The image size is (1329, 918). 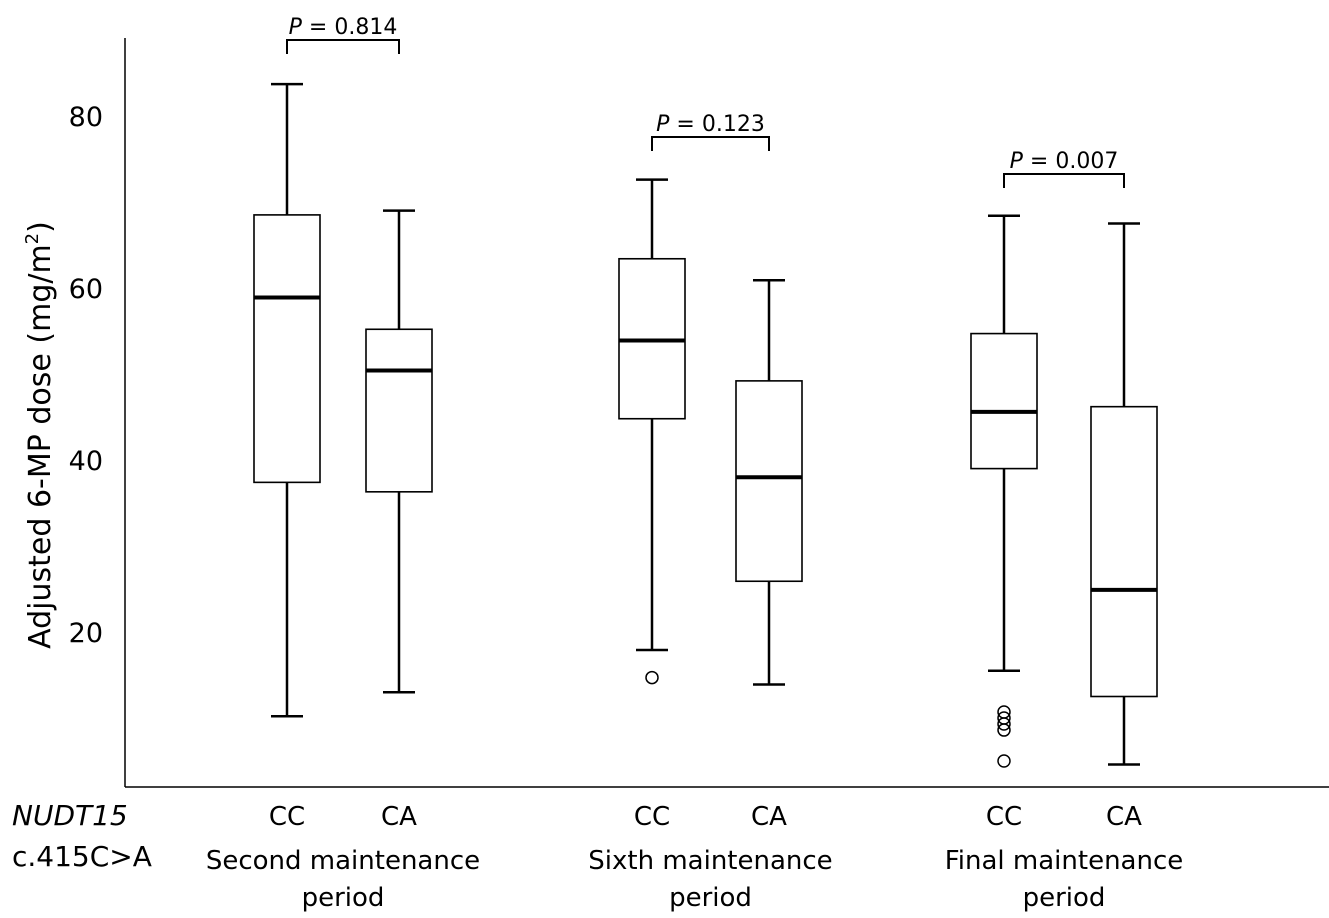 I want to click on y-tick-label: 20, so click(x=86, y=633).